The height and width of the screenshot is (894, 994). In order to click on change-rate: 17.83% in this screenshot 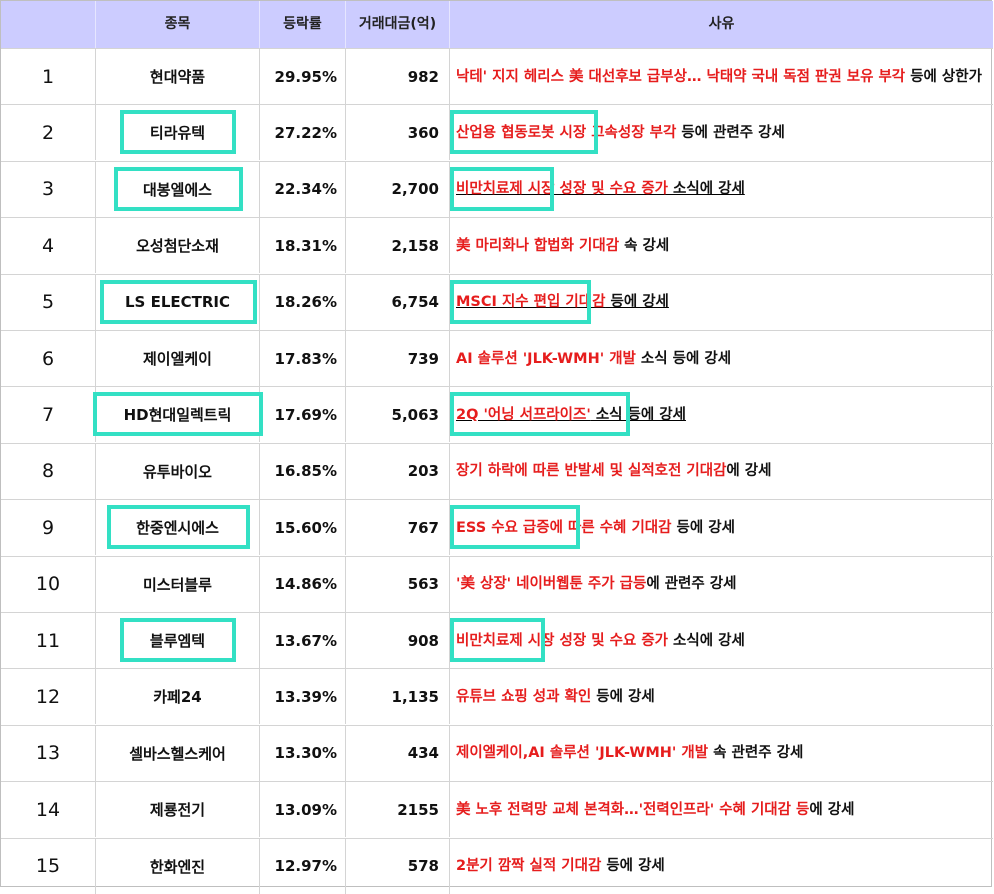, I will do `click(303, 358)`.